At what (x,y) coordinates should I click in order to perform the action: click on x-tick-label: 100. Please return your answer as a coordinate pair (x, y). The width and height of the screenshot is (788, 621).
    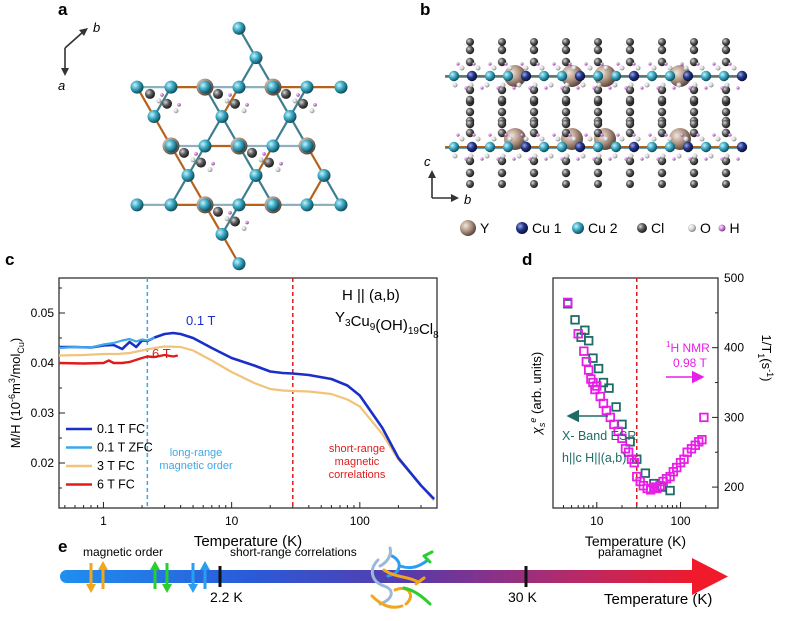
    Looking at the image, I should click on (360, 521).